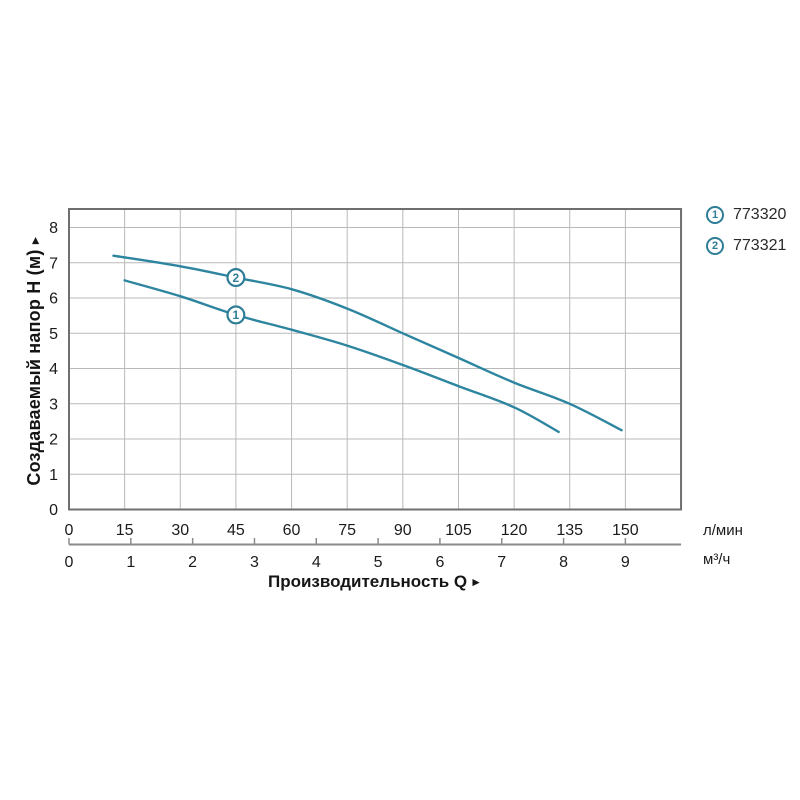  Describe the element at coordinates (53, 475) in the screenshot. I see `y-tick-label: 1` at that location.